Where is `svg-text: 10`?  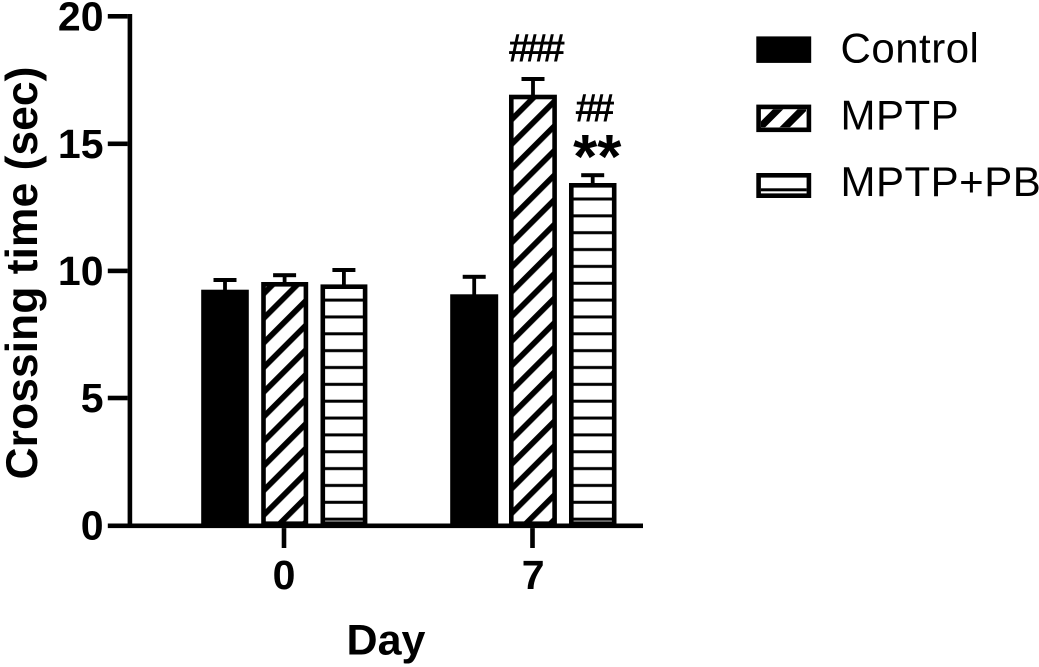
svg-text: 10 is located at coordinates (81, 271).